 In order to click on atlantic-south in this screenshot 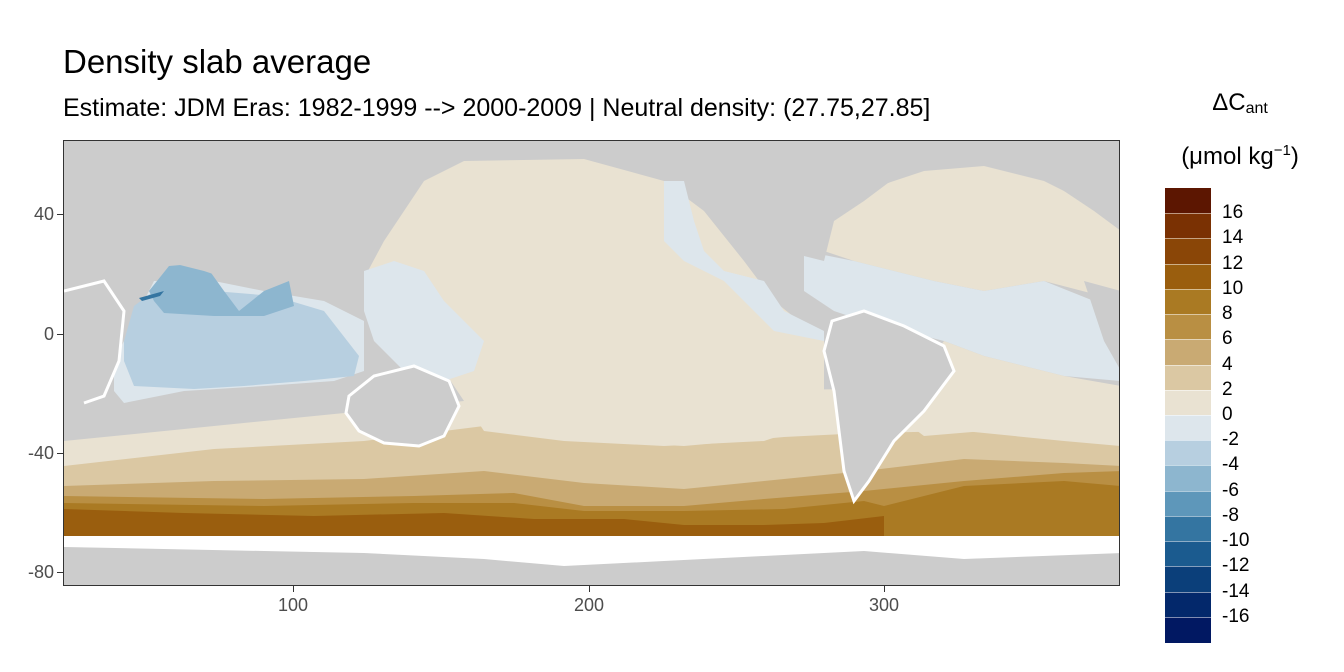, I will do `click(1011, 388)`.